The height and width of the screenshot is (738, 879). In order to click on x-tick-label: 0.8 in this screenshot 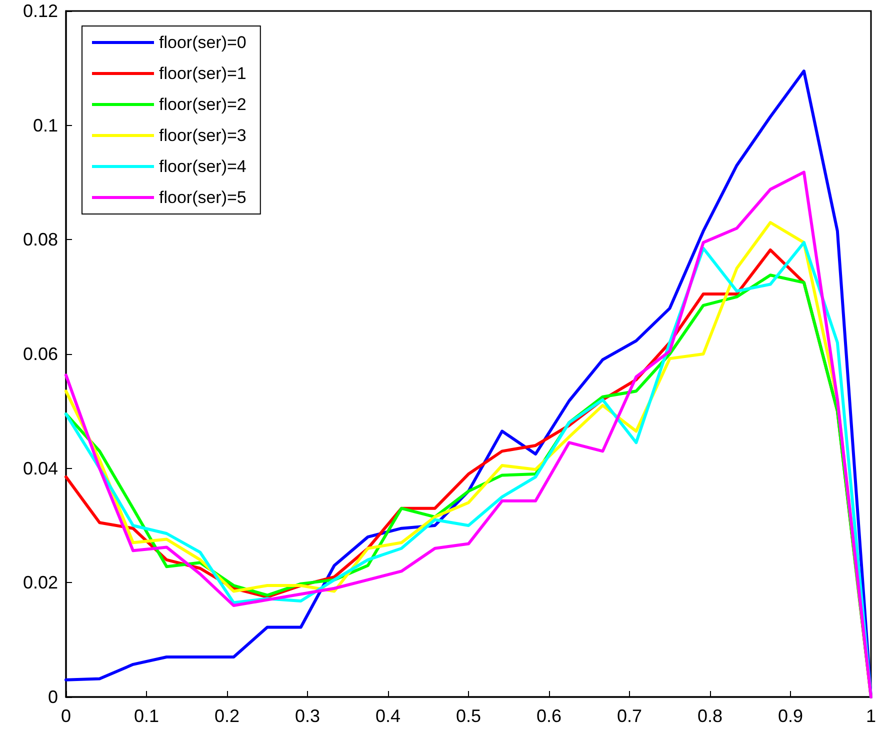, I will do `click(710, 716)`.